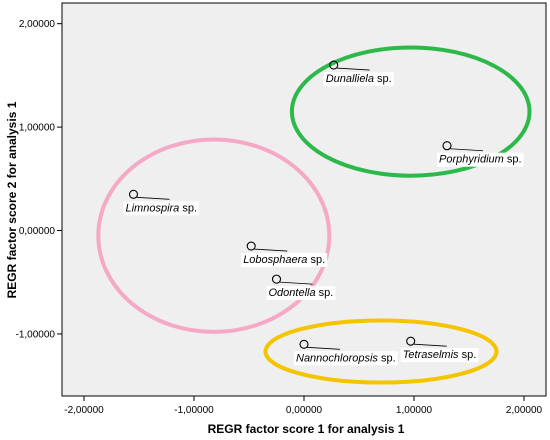  I want to click on x-tick-label: 0,00000, so click(304, 410).